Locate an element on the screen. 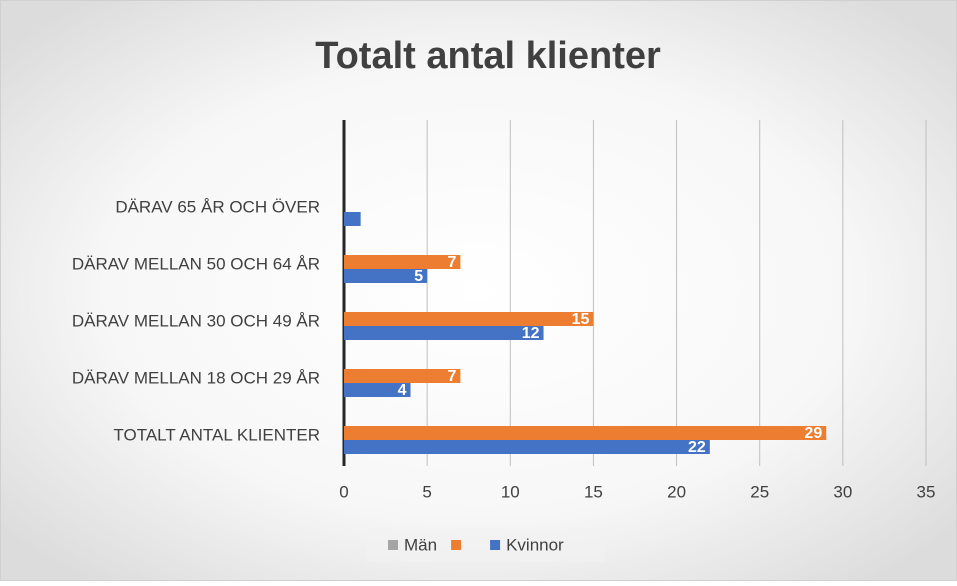 The image size is (957, 586). legend-label: Kvinnor is located at coordinates (535, 544).